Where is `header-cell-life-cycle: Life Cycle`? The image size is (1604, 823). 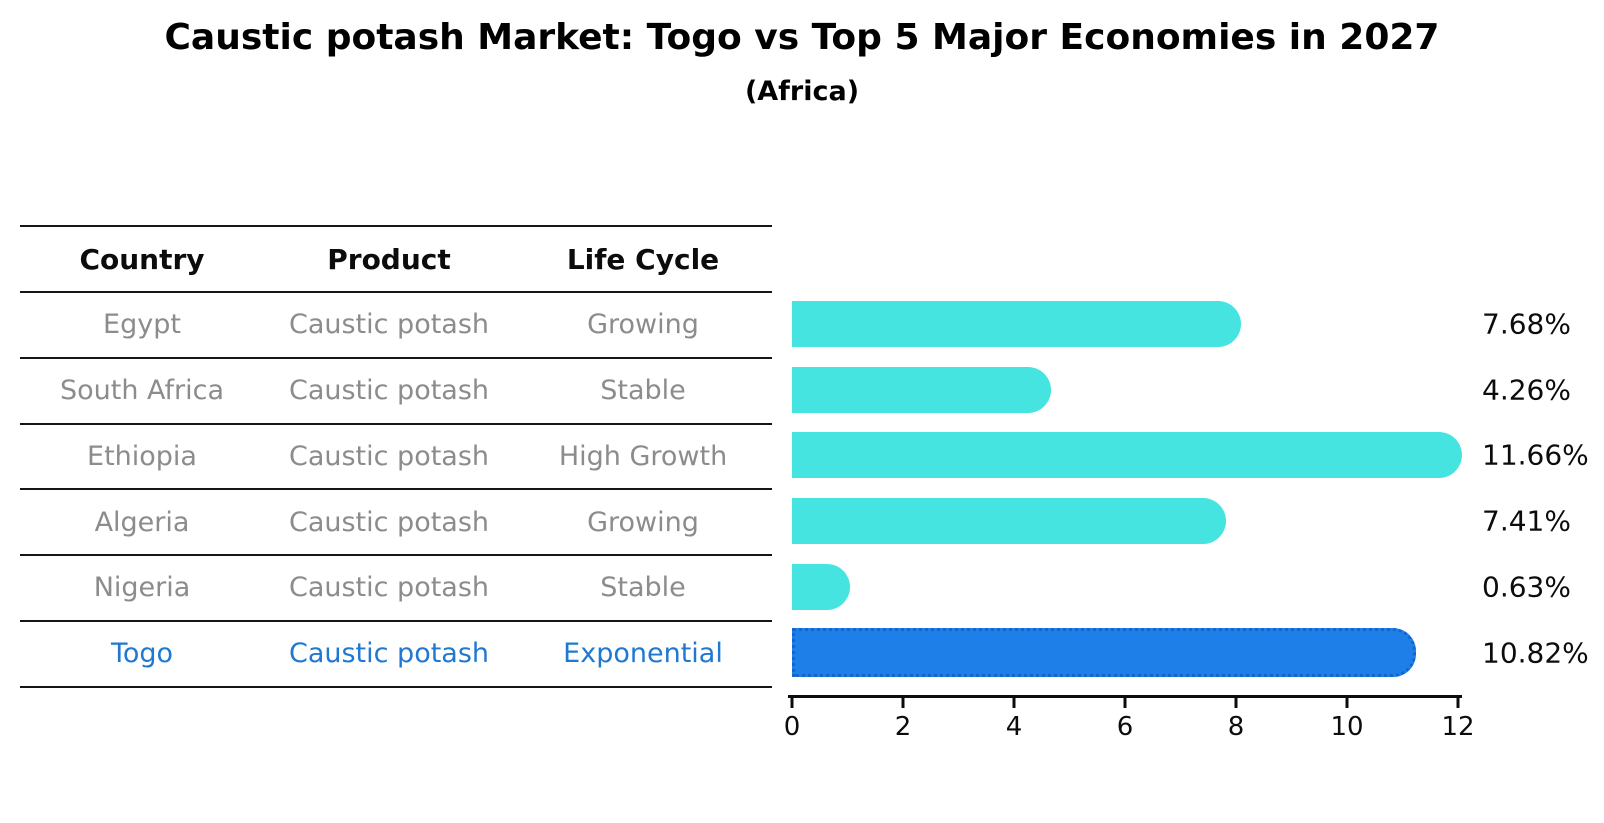
header-cell-life-cycle: Life Cycle is located at coordinates (643, 259).